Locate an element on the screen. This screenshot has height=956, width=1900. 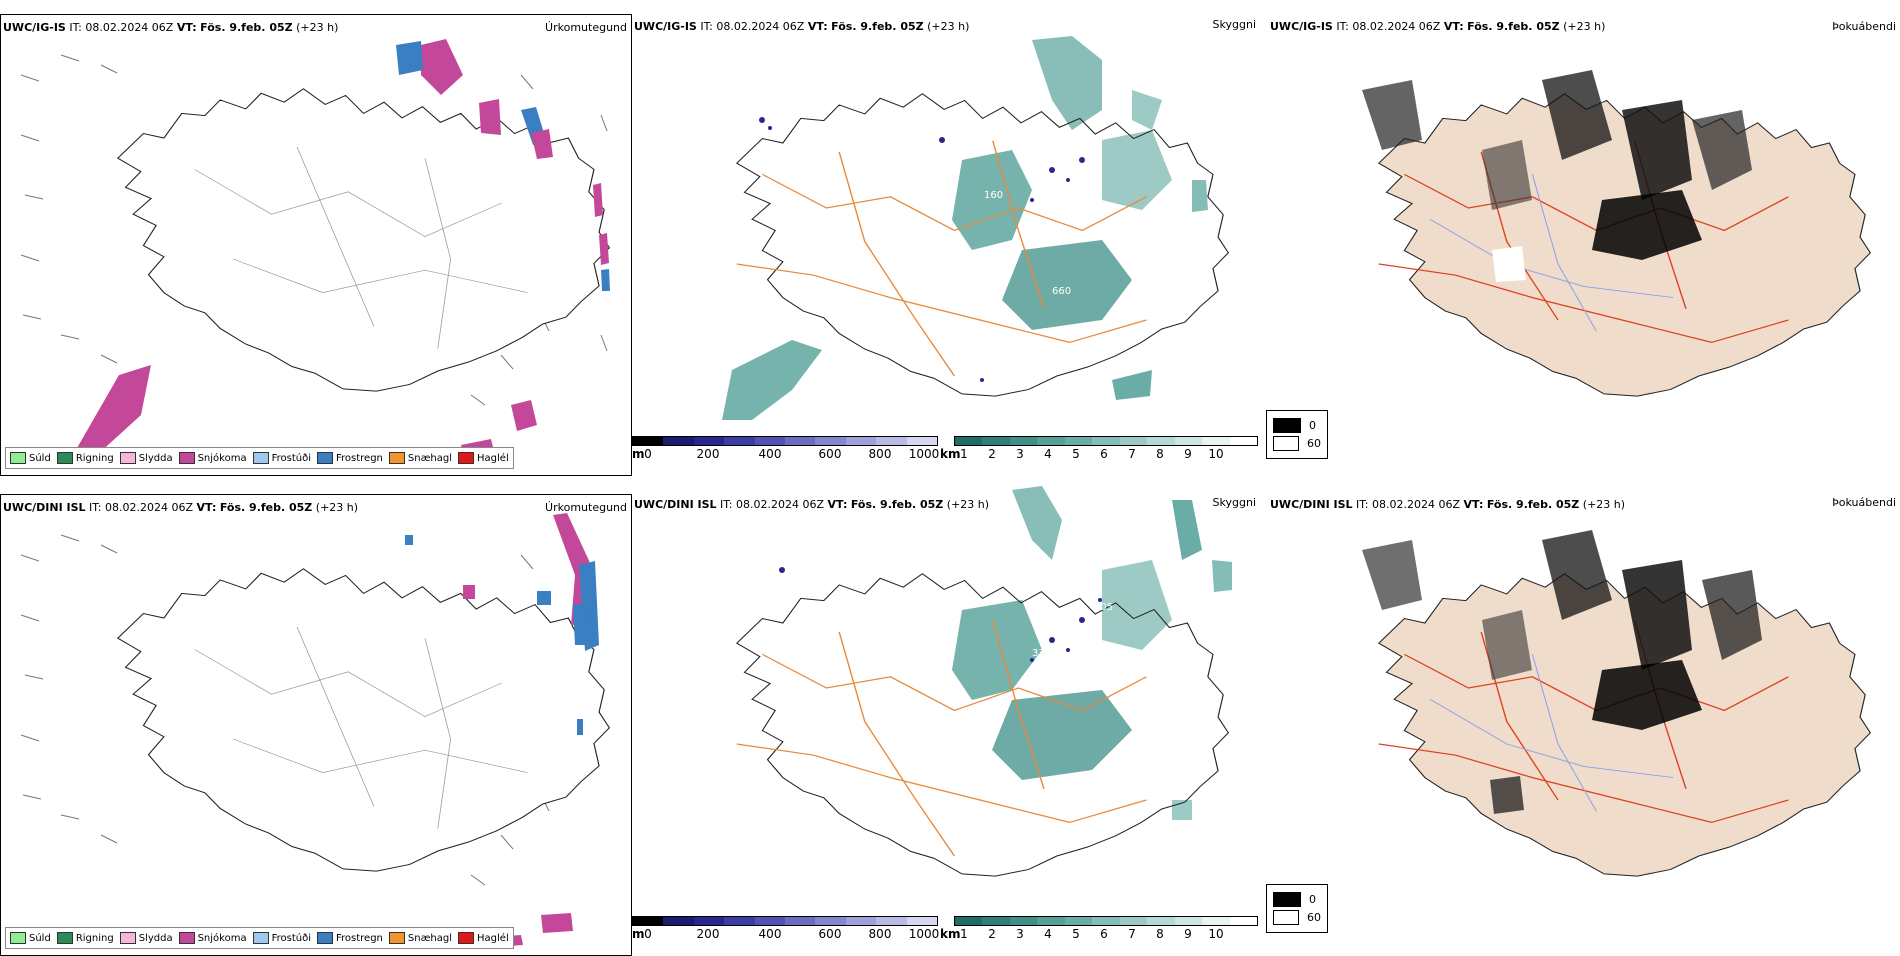
legend-item: Frostregn is located at coordinates (350, 938).